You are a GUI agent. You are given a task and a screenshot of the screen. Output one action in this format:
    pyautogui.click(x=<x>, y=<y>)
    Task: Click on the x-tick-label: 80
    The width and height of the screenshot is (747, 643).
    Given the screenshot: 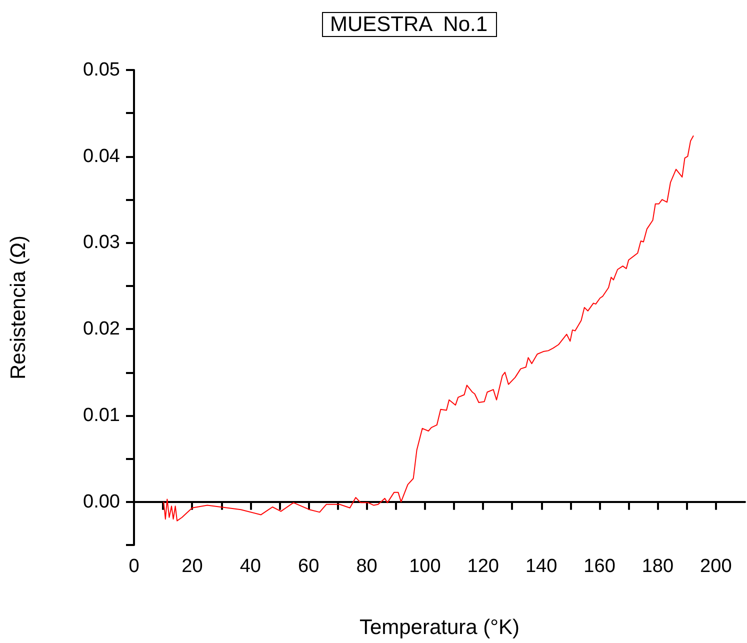 What is the action you would take?
    pyautogui.click(x=367, y=566)
    